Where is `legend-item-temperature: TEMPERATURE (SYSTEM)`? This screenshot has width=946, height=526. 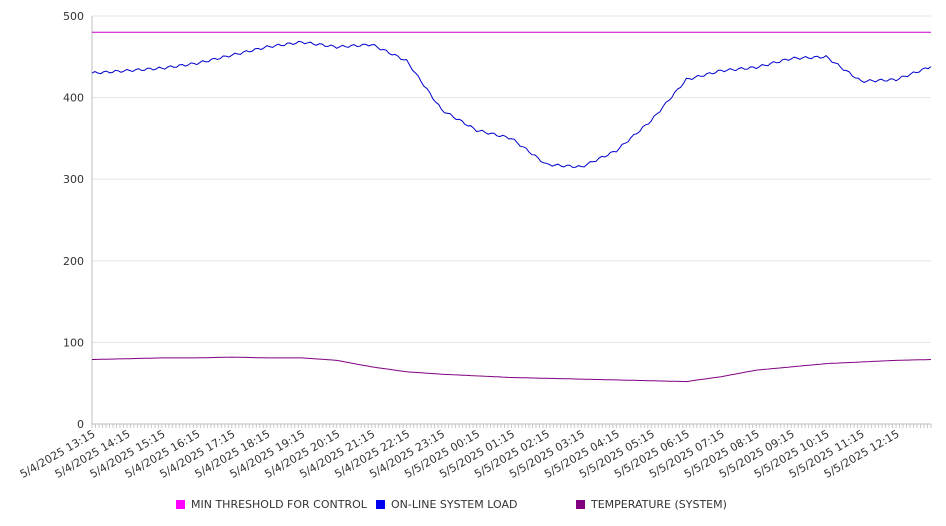
legend-item-temperature: TEMPERATURE (SYSTEM) is located at coordinates (651, 504).